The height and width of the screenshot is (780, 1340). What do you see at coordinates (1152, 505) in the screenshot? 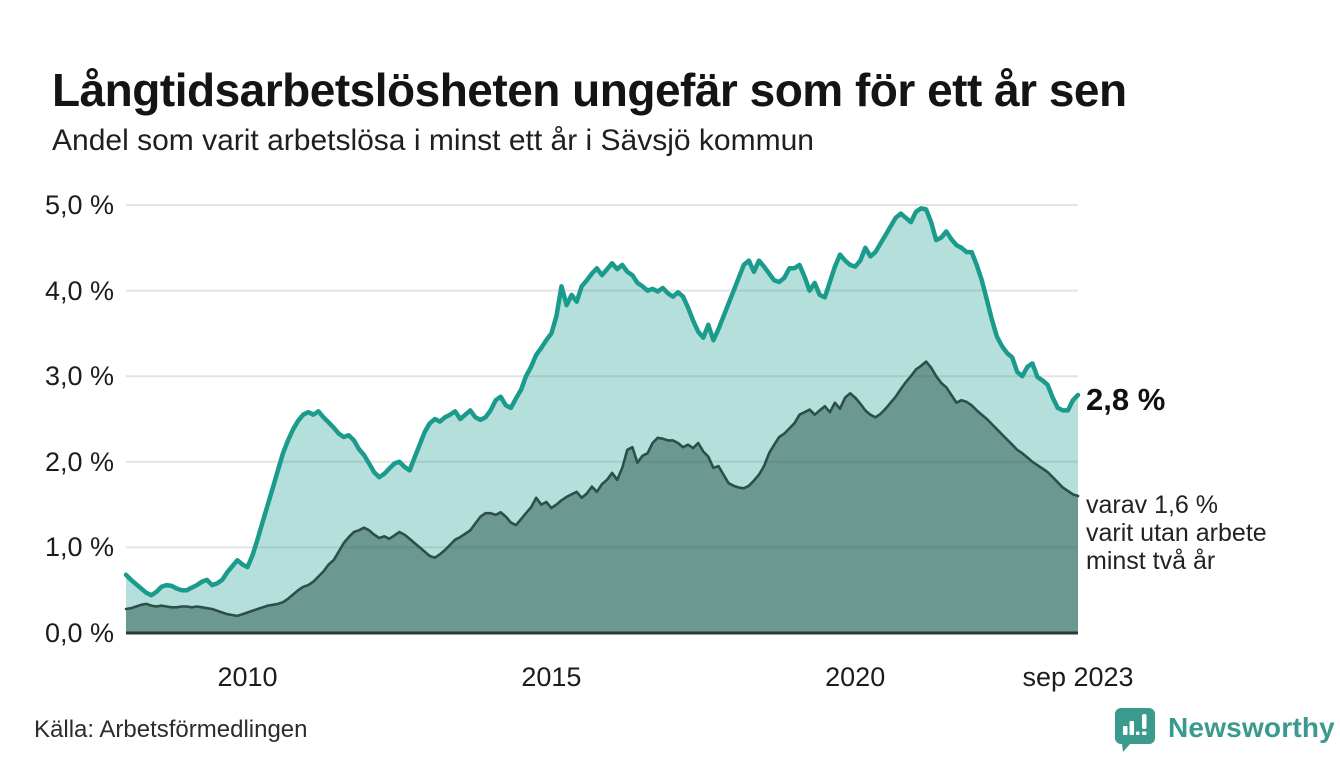
I see `two-year-note-line: varav 1,6 %` at bounding box center [1152, 505].